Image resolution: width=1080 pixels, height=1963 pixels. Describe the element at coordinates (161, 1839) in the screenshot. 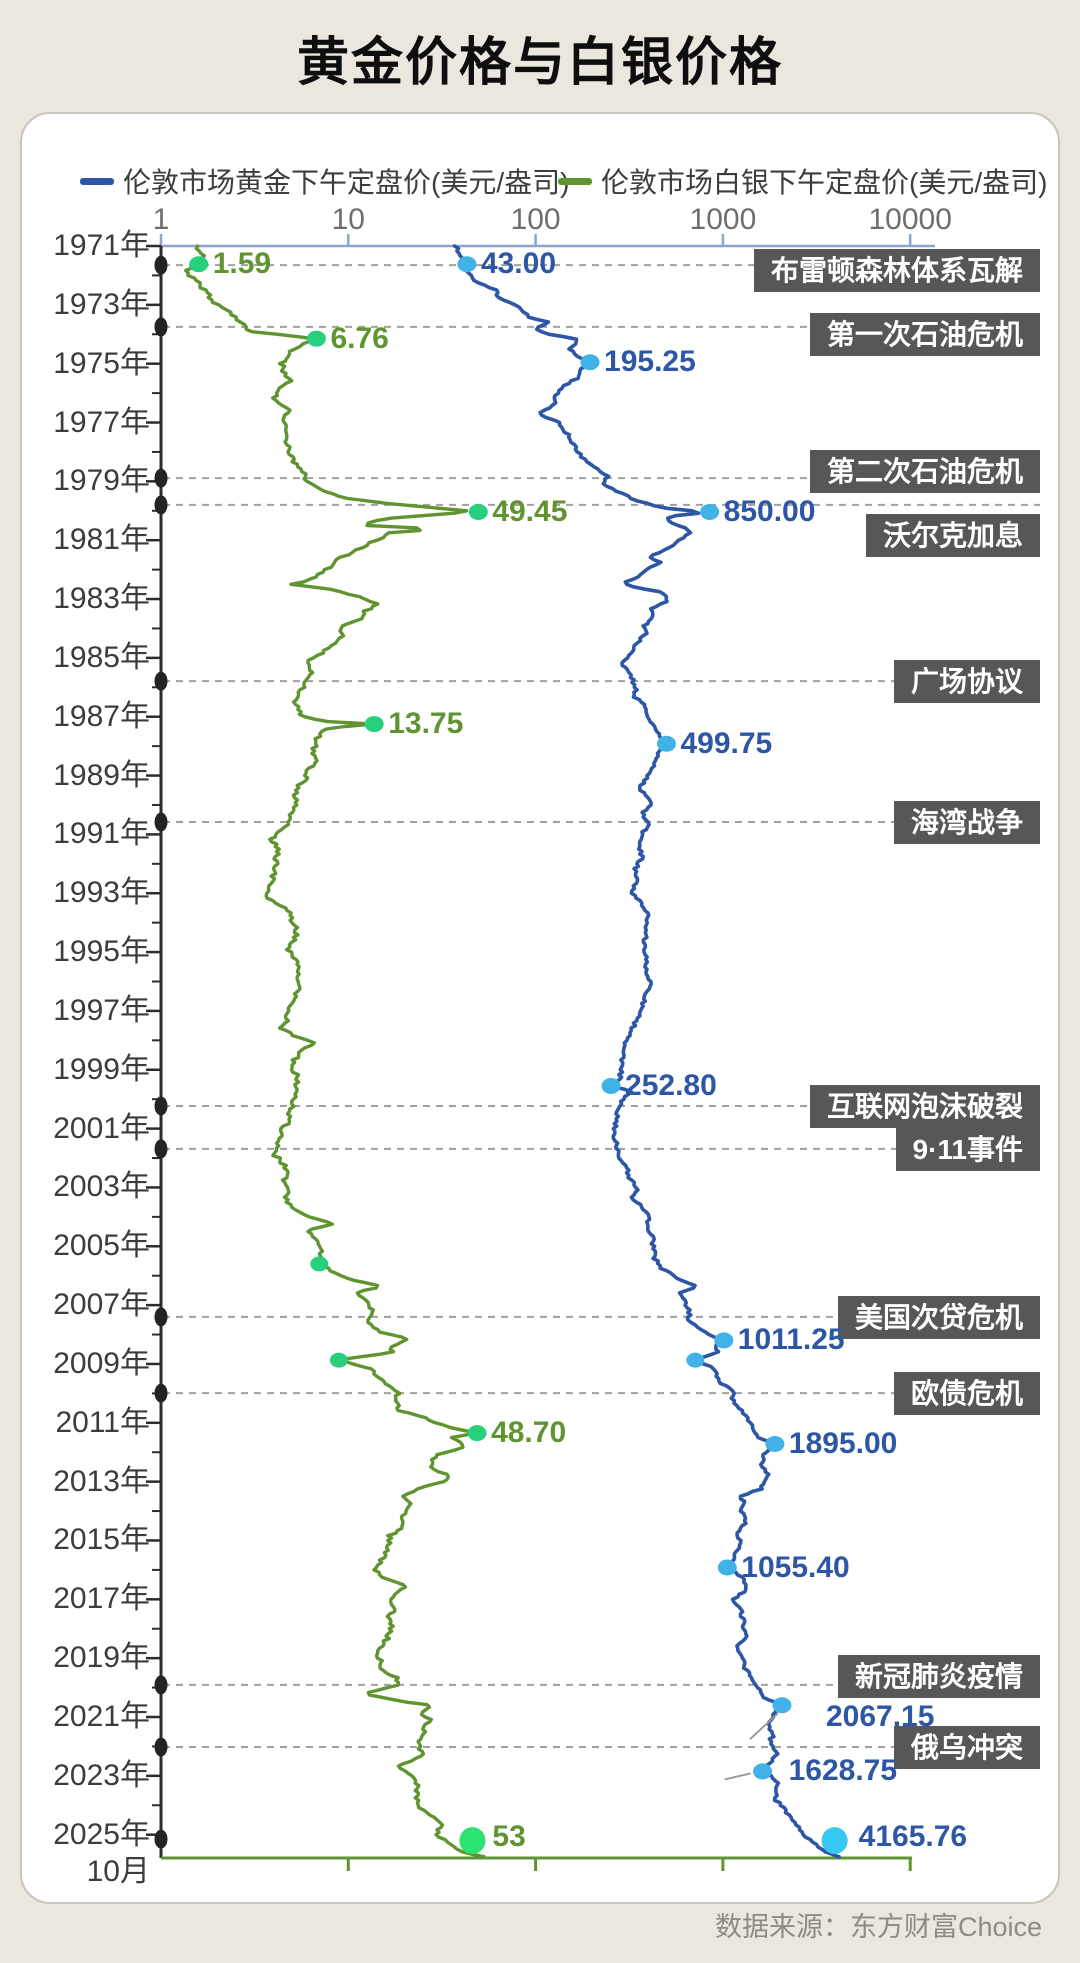

I see `current-date-dot` at that location.